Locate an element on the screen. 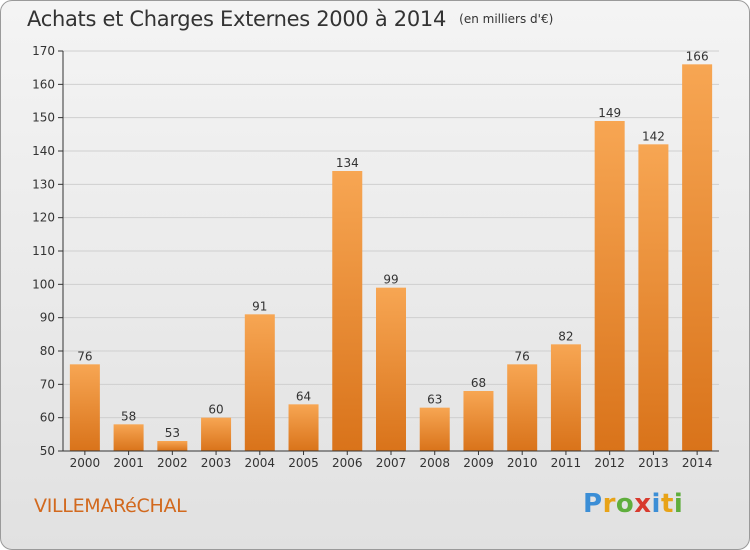 The height and width of the screenshot is (550, 750). x-tick-label: 2006 is located at coordinates (347, 463).